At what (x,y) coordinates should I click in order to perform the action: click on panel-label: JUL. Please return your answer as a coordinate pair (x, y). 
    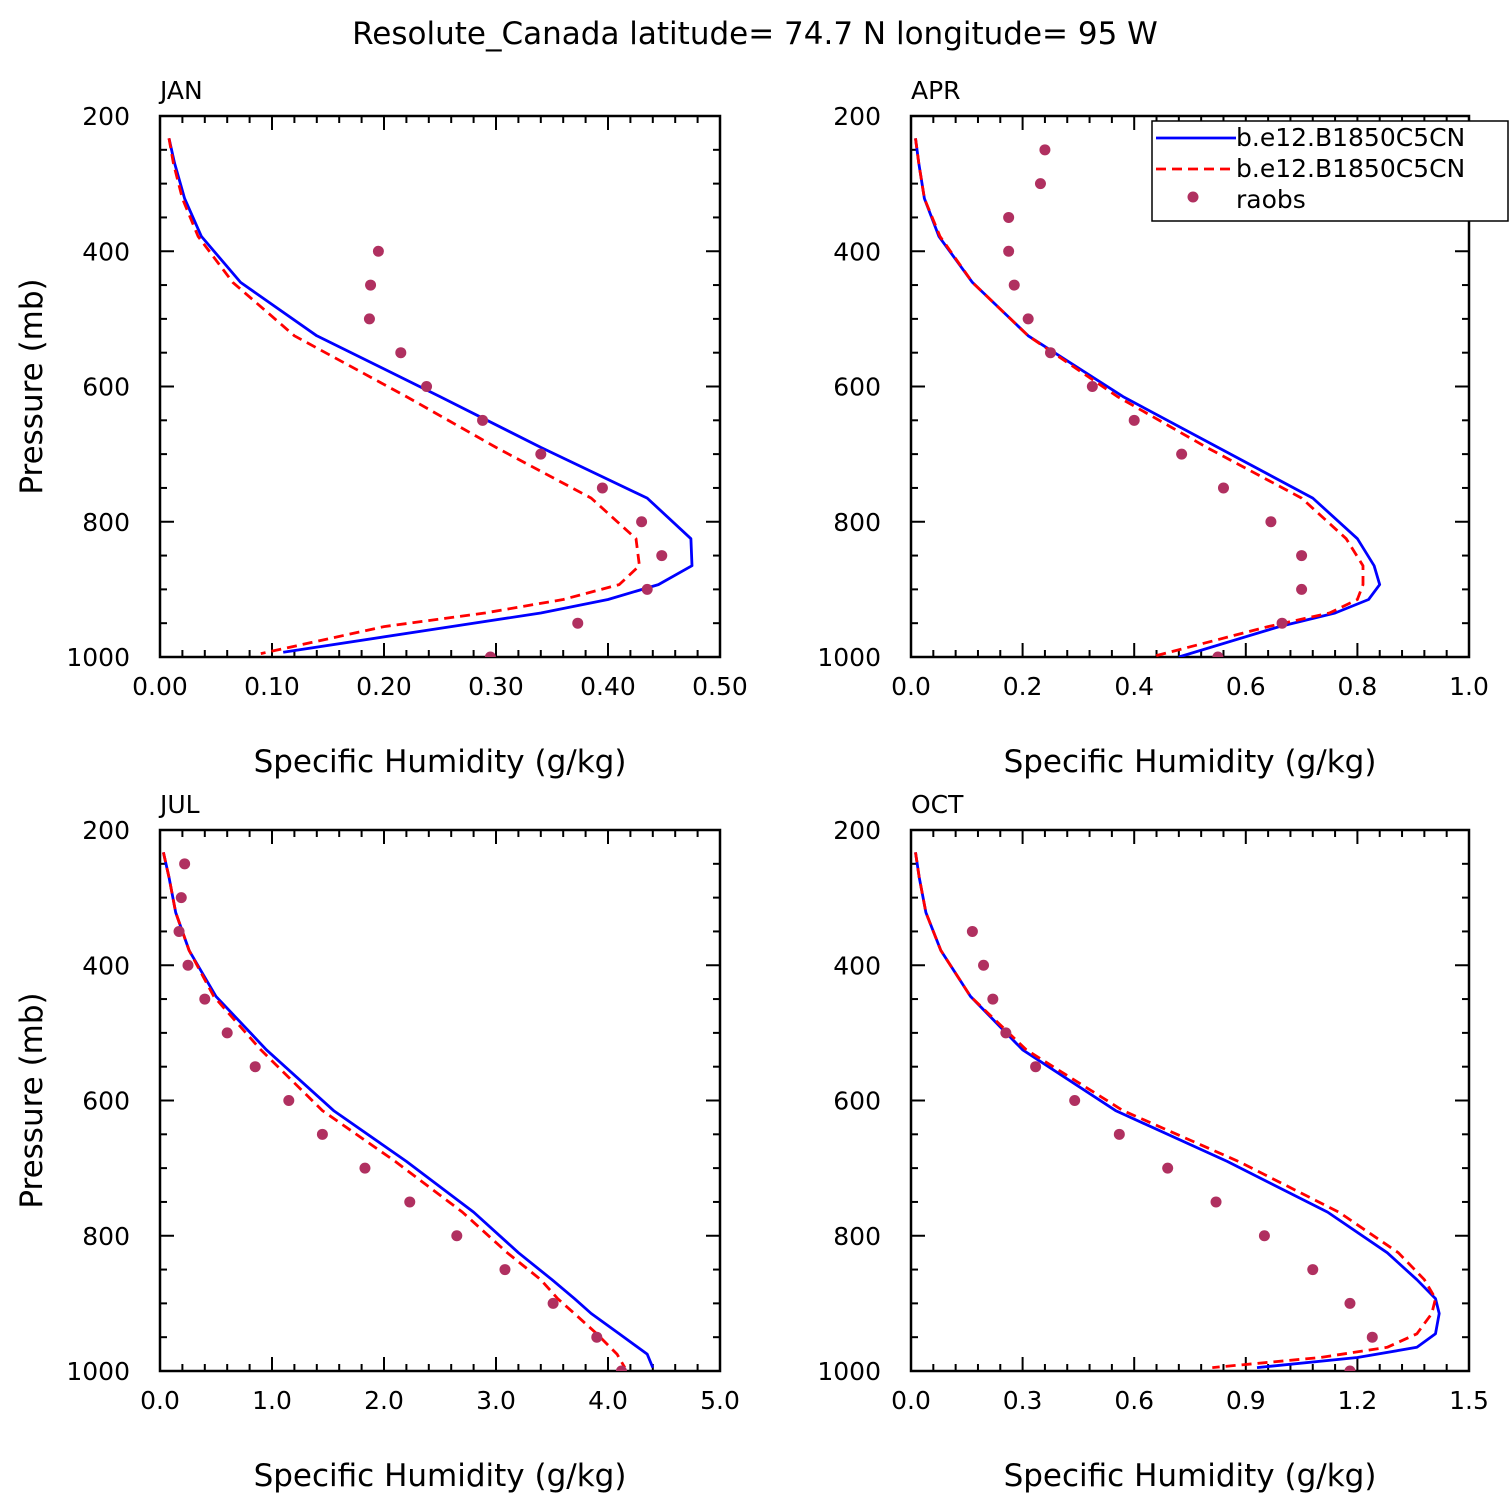
    Looking at the image, I should click on (179, 804).